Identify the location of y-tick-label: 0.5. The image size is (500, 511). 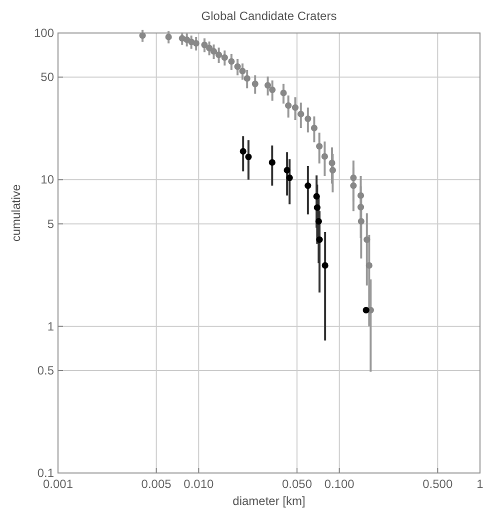
(45, 370).